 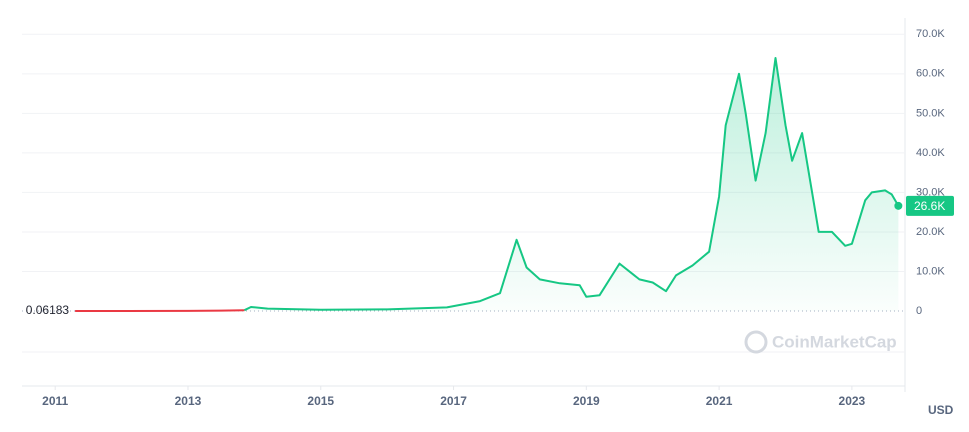 What do you see at coordinates (930, 113) in the screenshot?
I see `y-tick-label: 50.0K` at bounding box center [930, 113].